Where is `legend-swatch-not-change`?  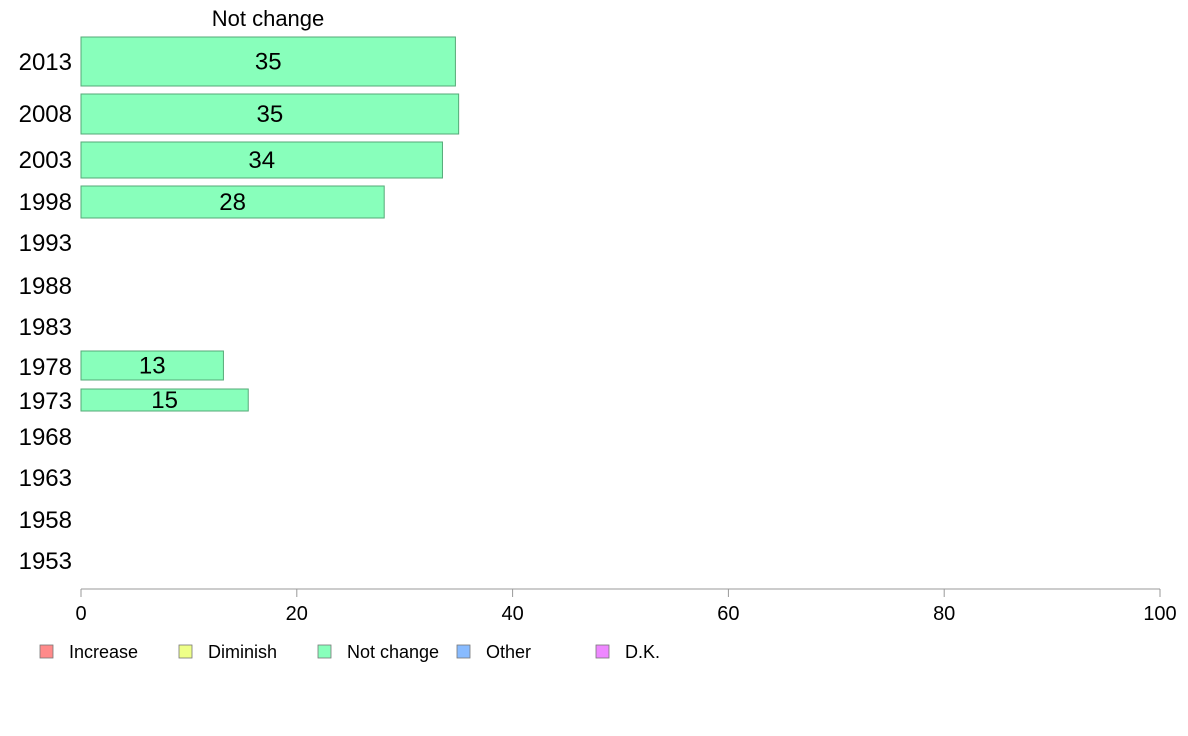
legend-swatch-not-change is located at coordinates (324, 651).